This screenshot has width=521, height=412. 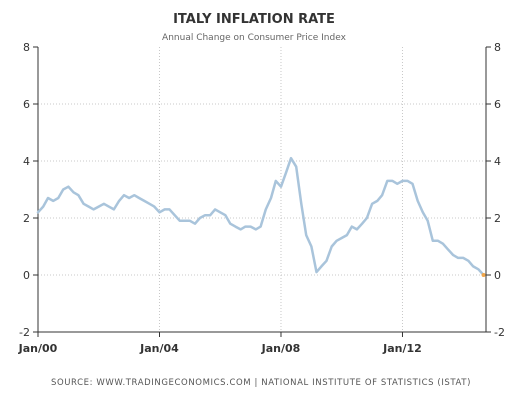 I want to click on y-tick-label-left: 0, so click(x=26, y=275).